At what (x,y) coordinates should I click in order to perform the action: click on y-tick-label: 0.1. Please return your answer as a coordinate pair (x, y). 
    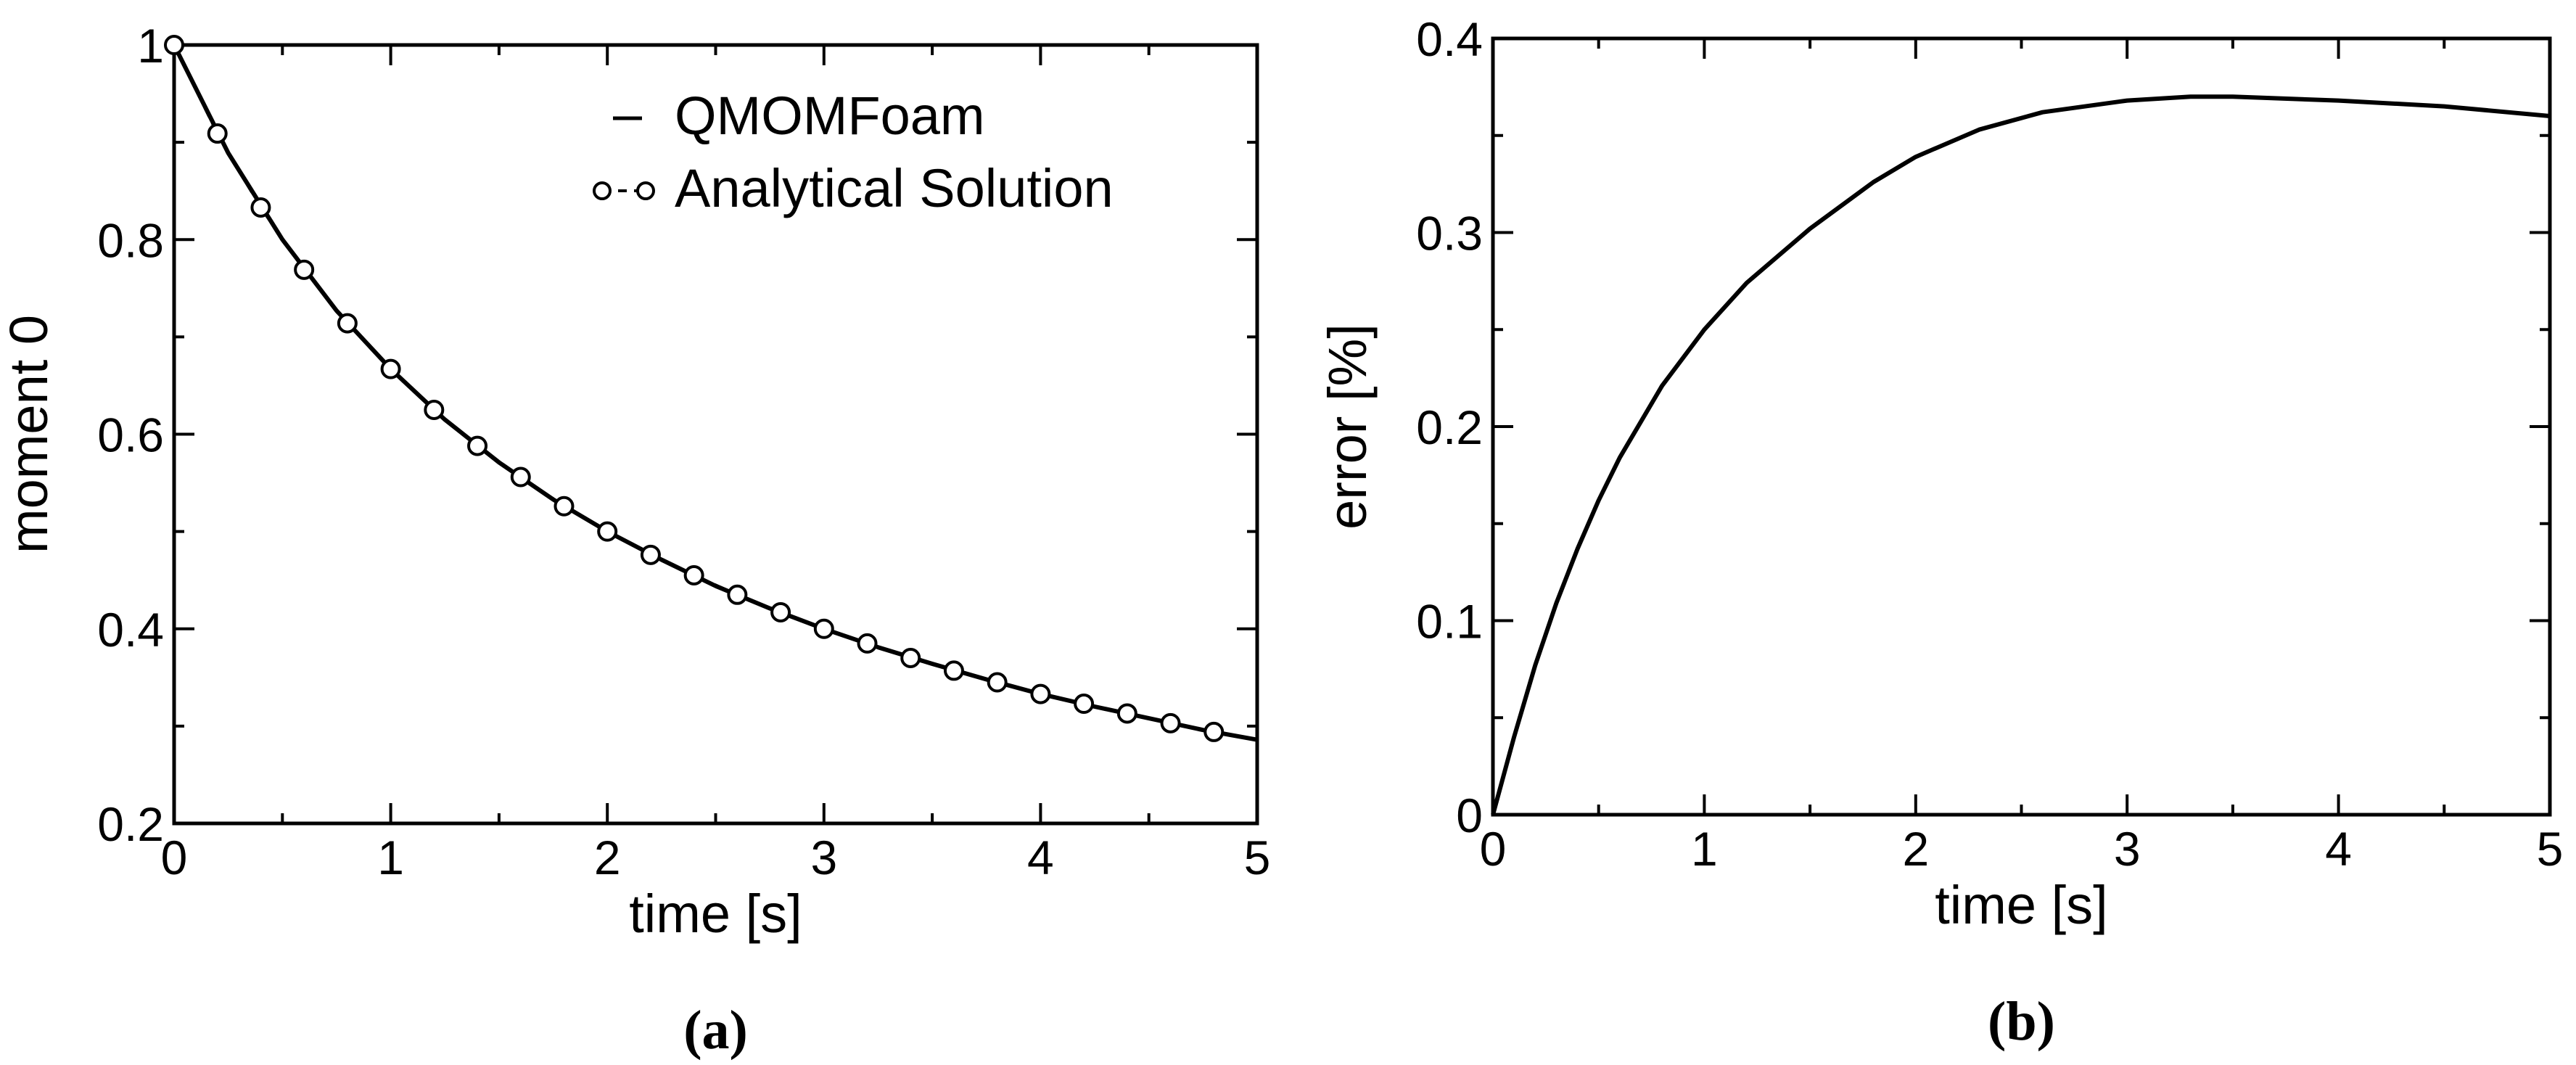
    Looking at the image, I should click on (1449, 622).